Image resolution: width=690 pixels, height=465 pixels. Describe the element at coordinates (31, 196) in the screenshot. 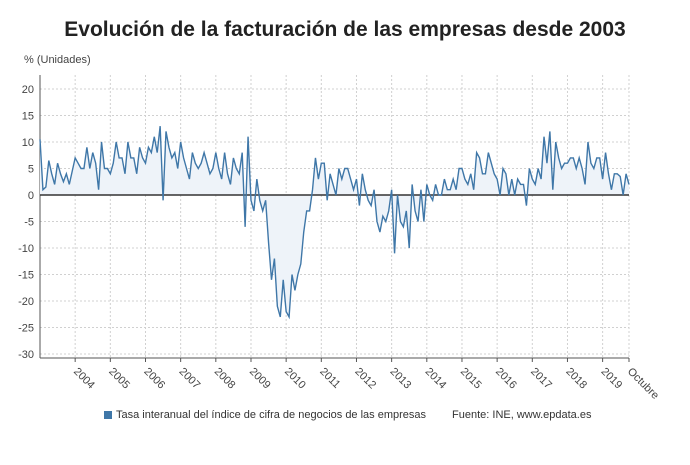

I see `y-tick-label: 0` at that location.